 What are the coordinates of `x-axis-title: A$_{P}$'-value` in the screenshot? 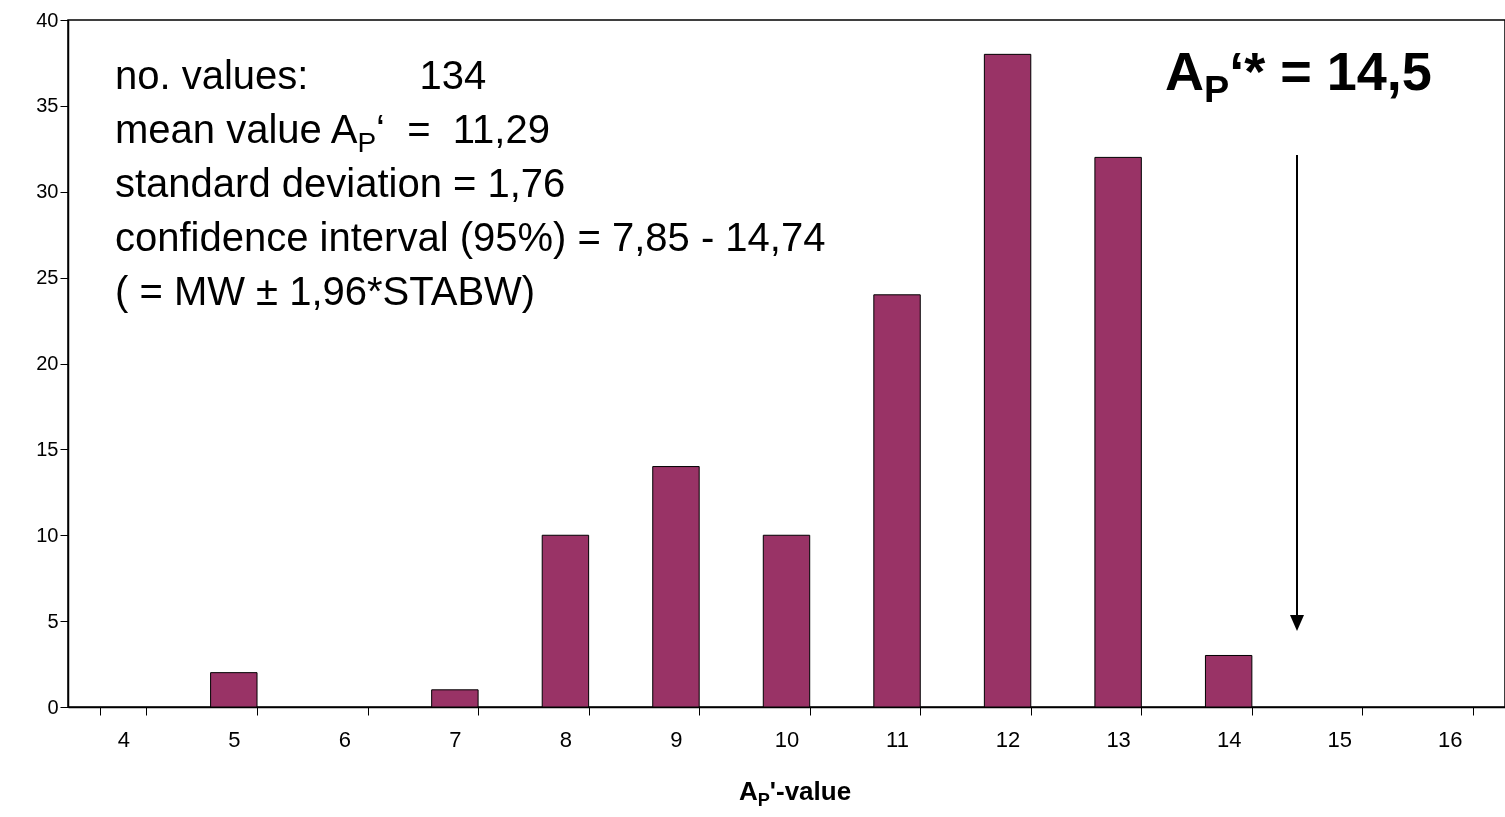 It's located at (795, 793).